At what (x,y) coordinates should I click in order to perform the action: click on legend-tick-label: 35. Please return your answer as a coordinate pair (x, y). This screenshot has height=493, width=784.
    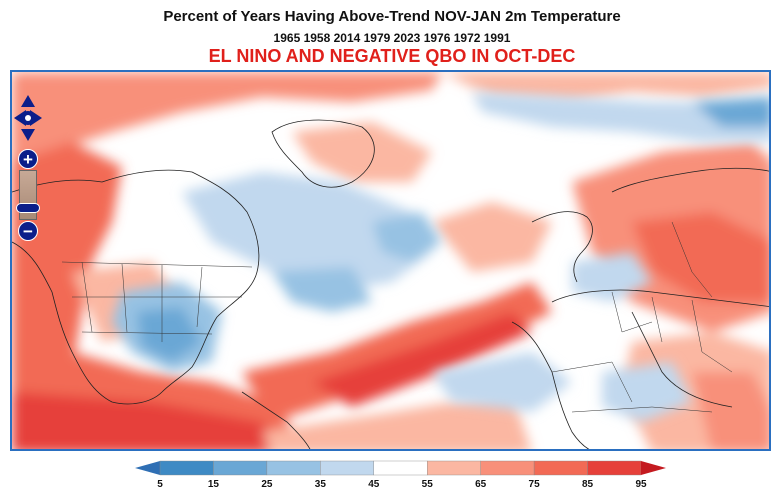
    Looking at the image, I should click on (320, 484).